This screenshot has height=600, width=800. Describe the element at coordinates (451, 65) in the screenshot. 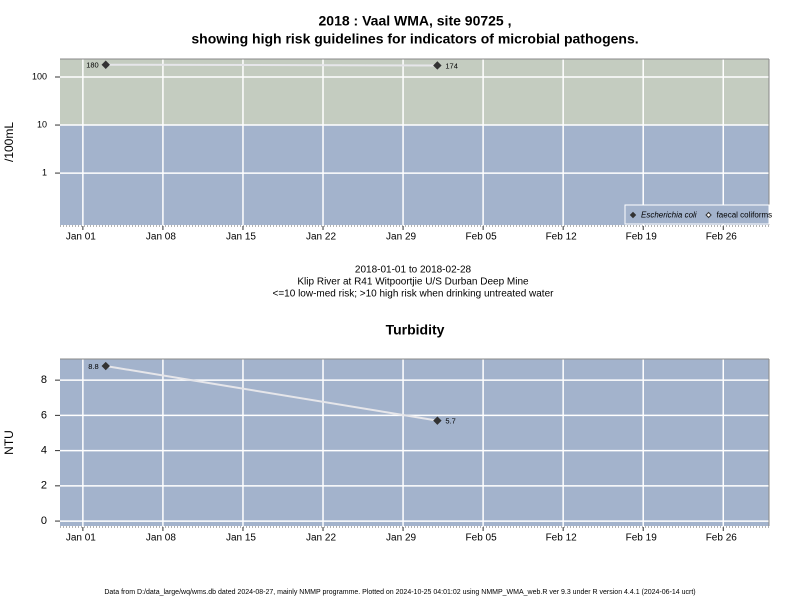

I see `data-label: 174` at that location.